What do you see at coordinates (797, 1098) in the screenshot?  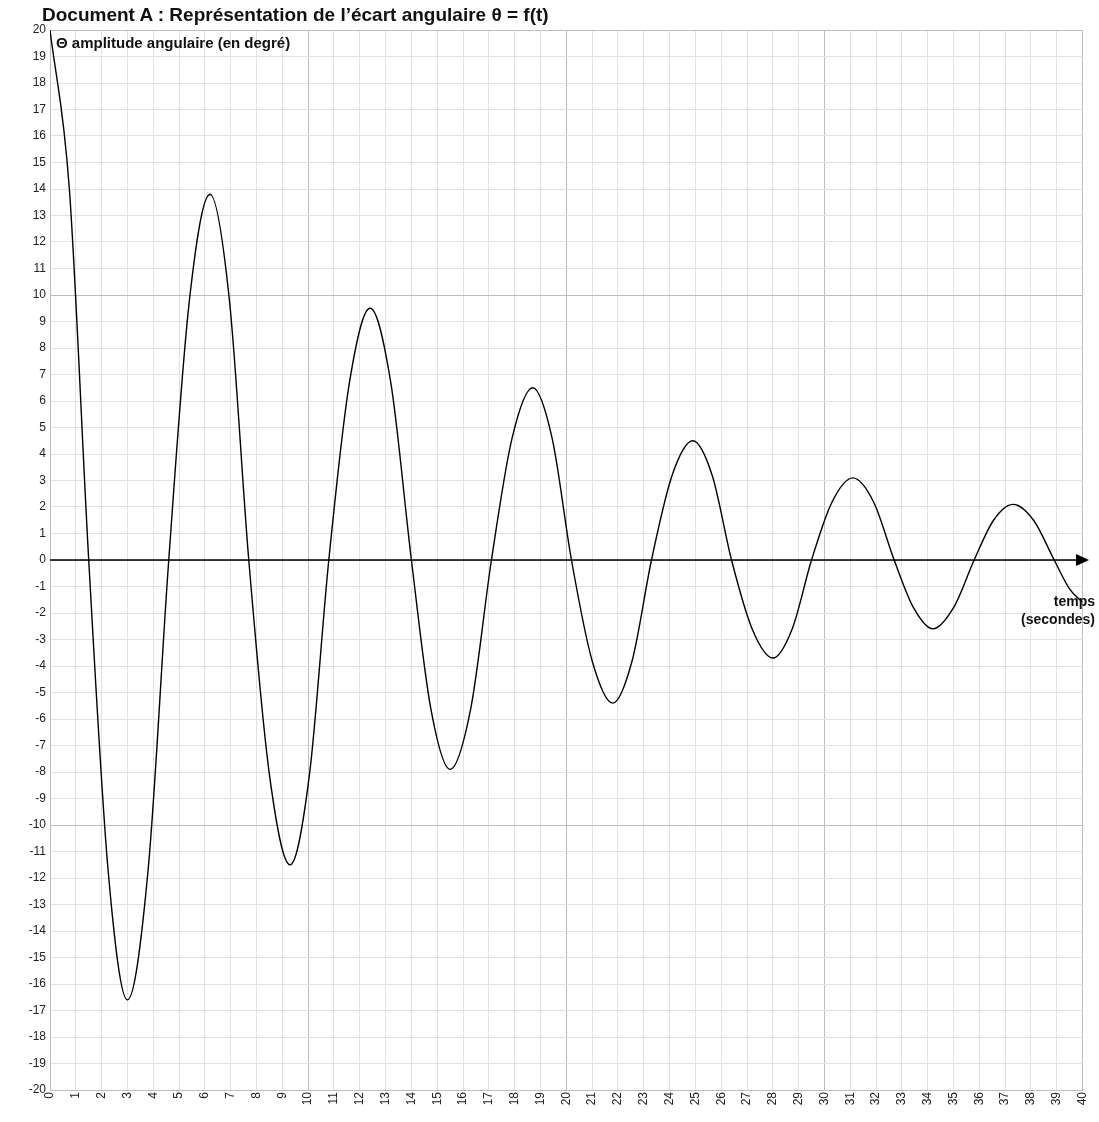 I see `x-tick-label: 29` at bounding box center [797, 1098].